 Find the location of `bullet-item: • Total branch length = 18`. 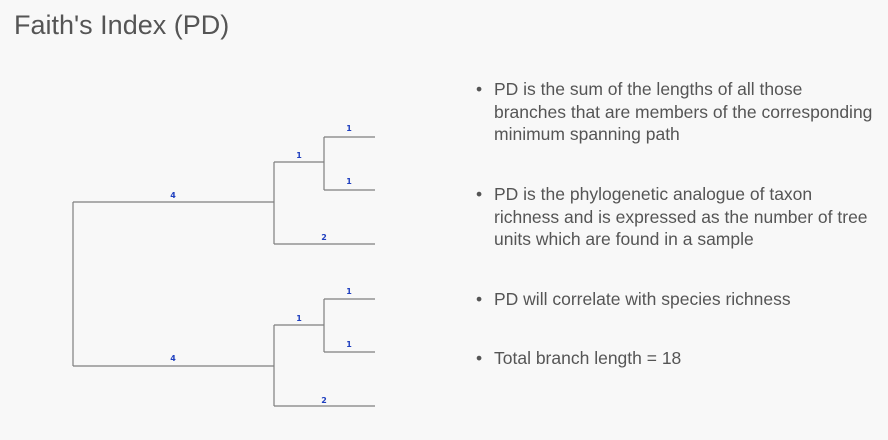

bullet-item: • Total branch length = 18 is located at coordinates (674, 358).